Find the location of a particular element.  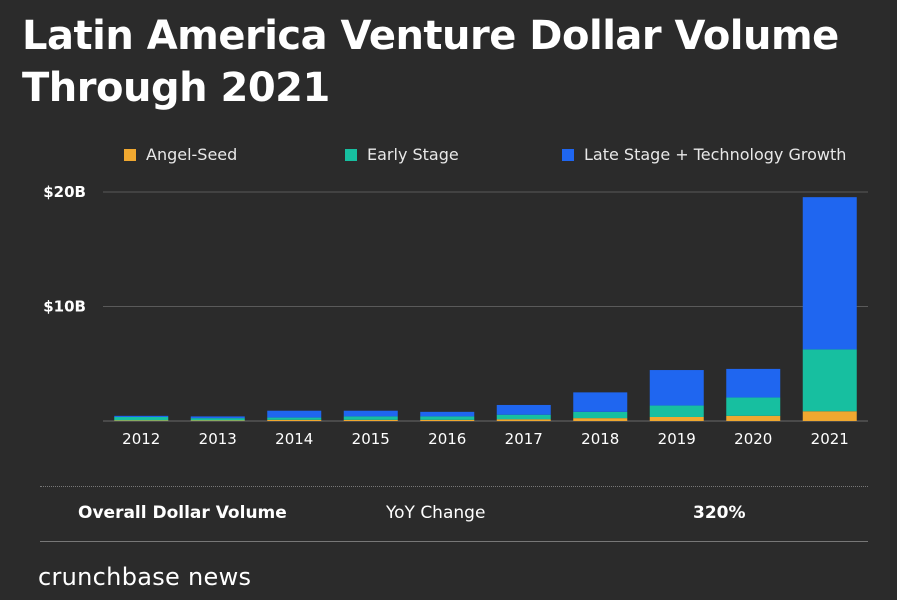

legend-item-early-stage: Early Stage is located at coordinates (402, 154).